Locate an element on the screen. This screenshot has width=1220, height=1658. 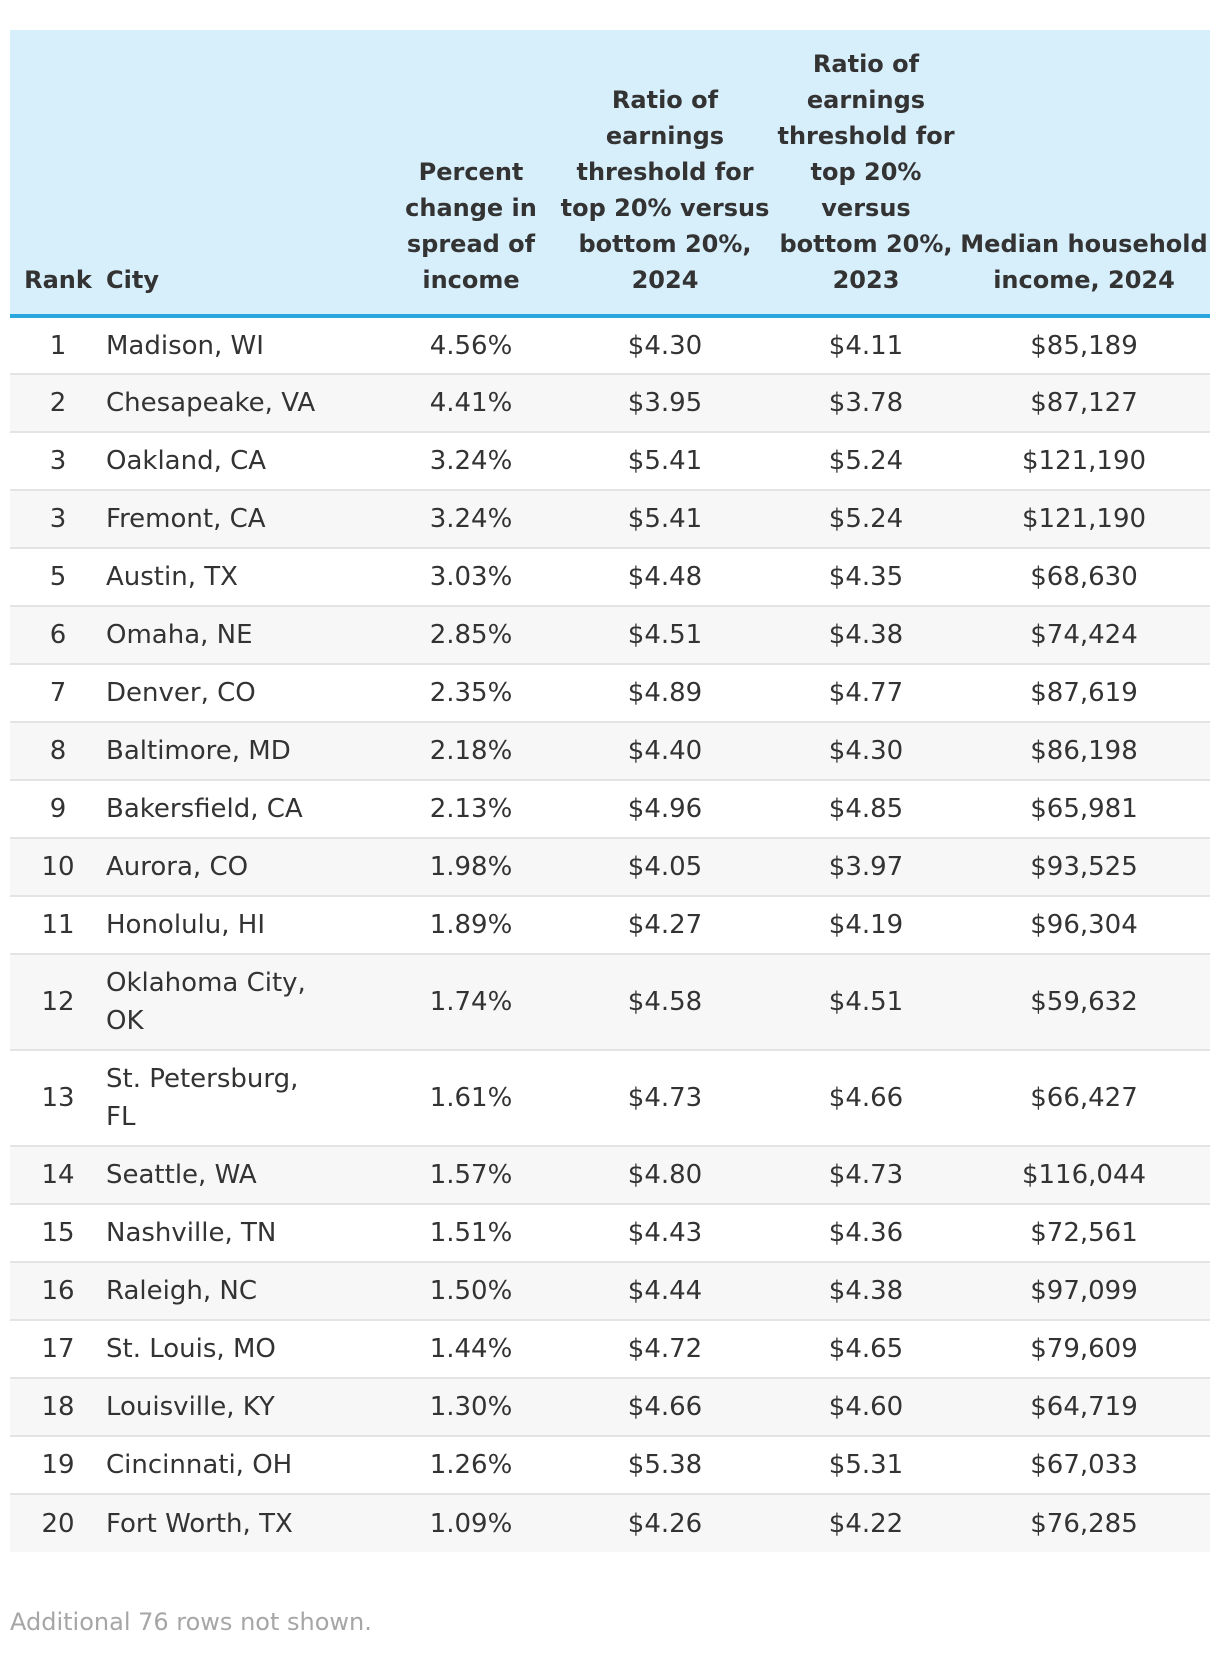
cell-city: Fort Worth, TX is located at coordinates (246, 1523).